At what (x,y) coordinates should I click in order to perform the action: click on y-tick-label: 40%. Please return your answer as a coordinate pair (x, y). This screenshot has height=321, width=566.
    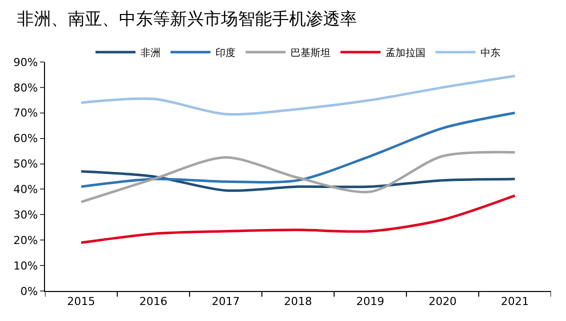
    Looking at the image, I should click on (25, 189).